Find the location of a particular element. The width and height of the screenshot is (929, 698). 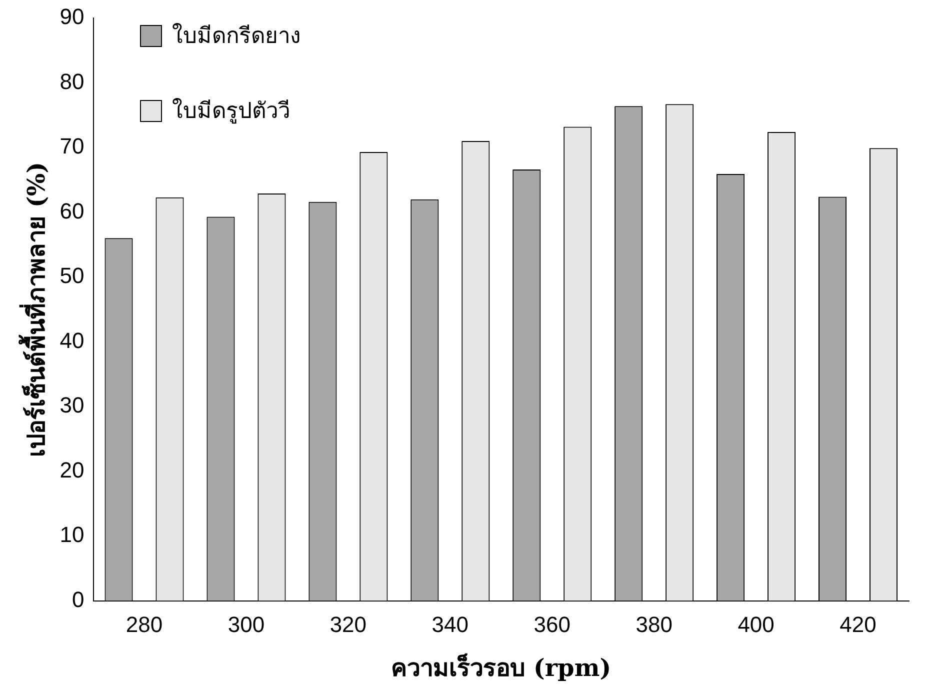

y-tick-label: 10 is located at coordinates (72, 535).